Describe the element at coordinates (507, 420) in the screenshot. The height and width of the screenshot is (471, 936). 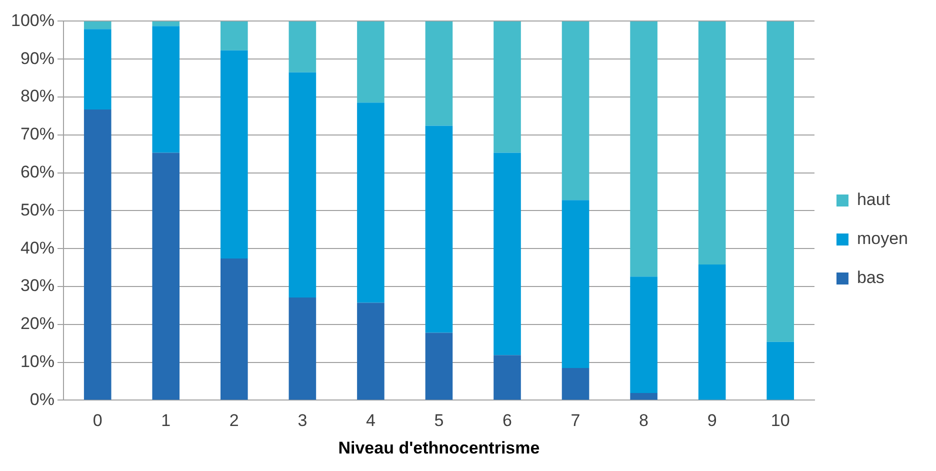
I see `x-tick-label: 6` at that location.